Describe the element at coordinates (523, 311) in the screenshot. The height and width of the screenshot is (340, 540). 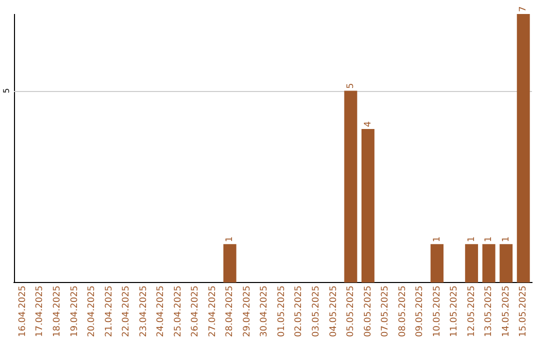
I see `x-tick-label: 15.05.2025` at that location.